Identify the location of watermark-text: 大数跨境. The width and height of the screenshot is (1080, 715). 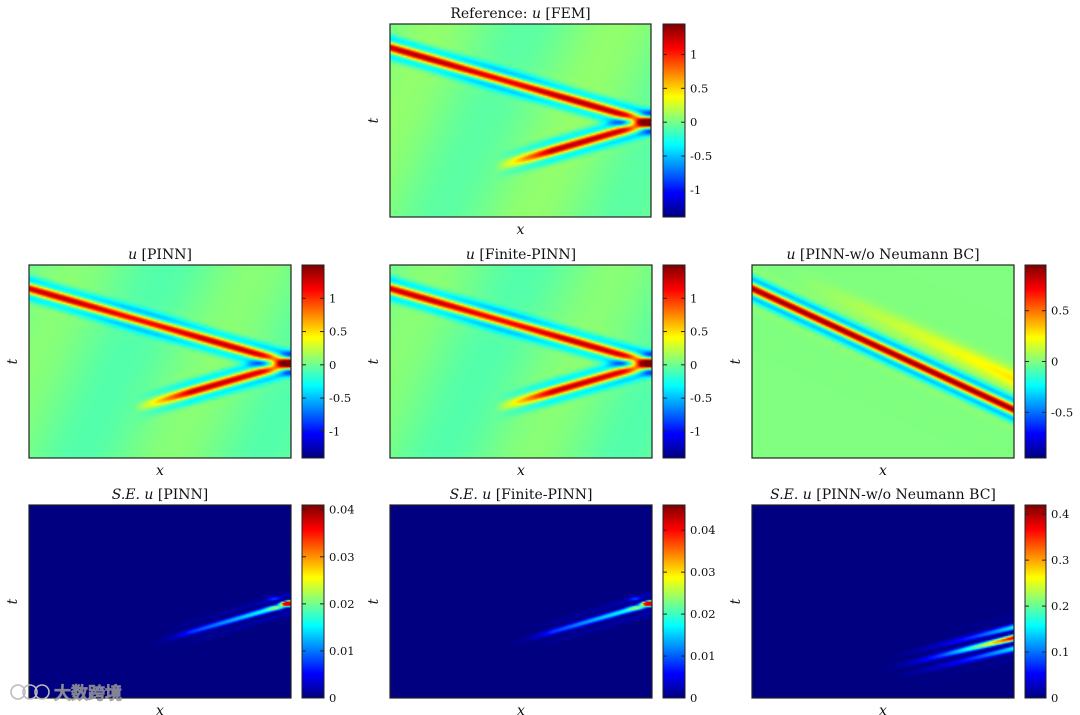
(88, 693).